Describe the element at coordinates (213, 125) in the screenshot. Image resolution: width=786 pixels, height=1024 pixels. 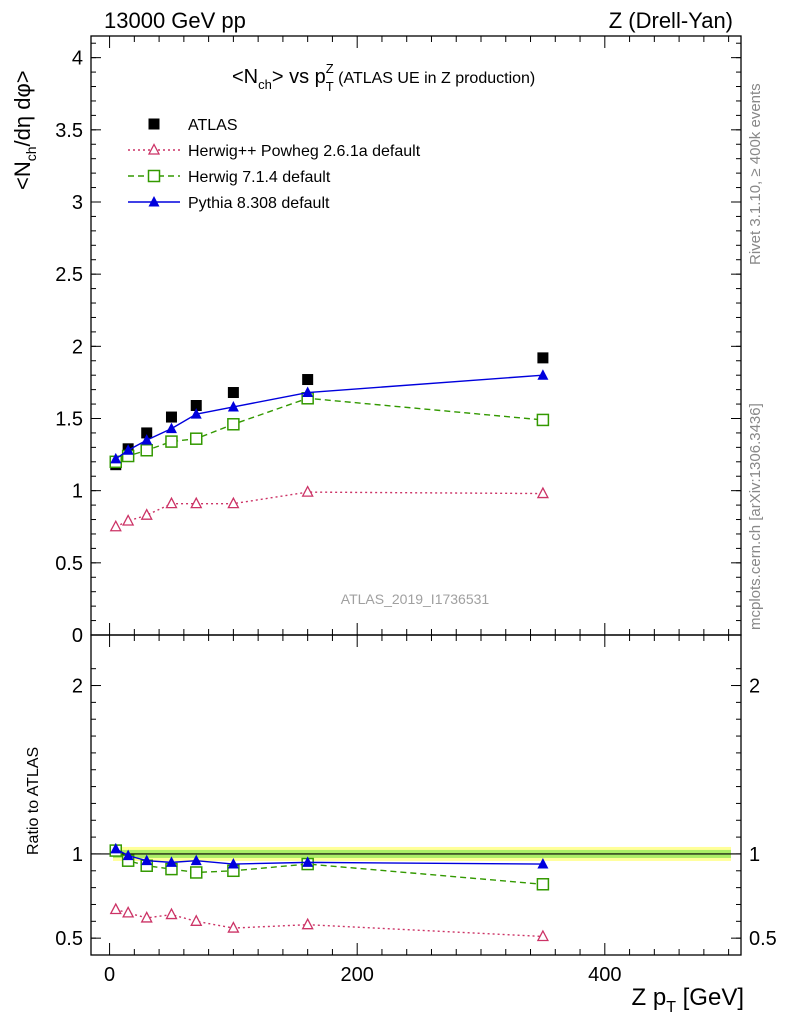
I see `legend-atlas-label: ATLAS` at that location.